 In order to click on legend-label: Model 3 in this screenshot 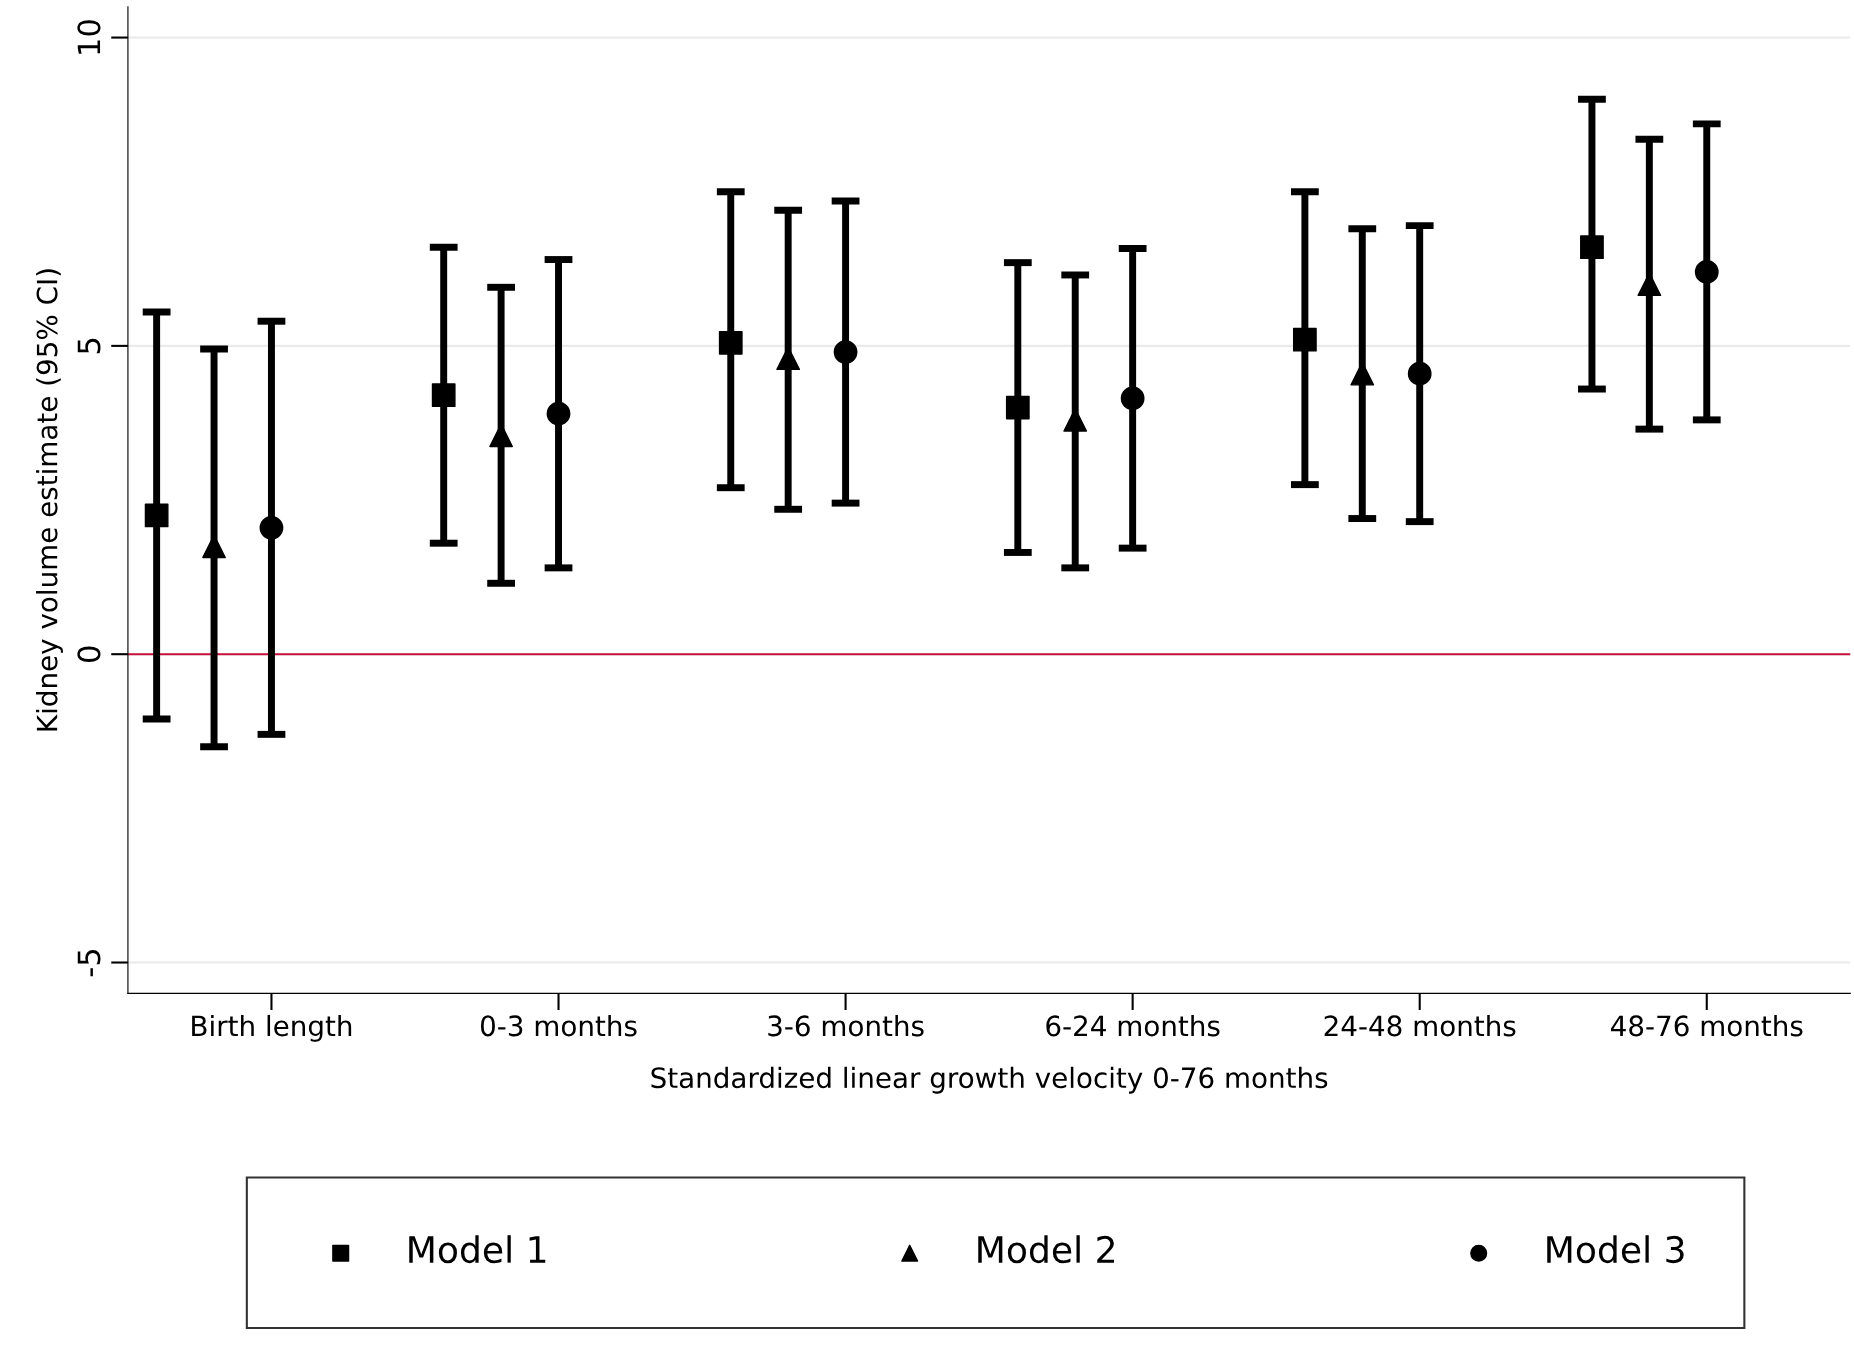, I will do `click(1615, 1249)`.